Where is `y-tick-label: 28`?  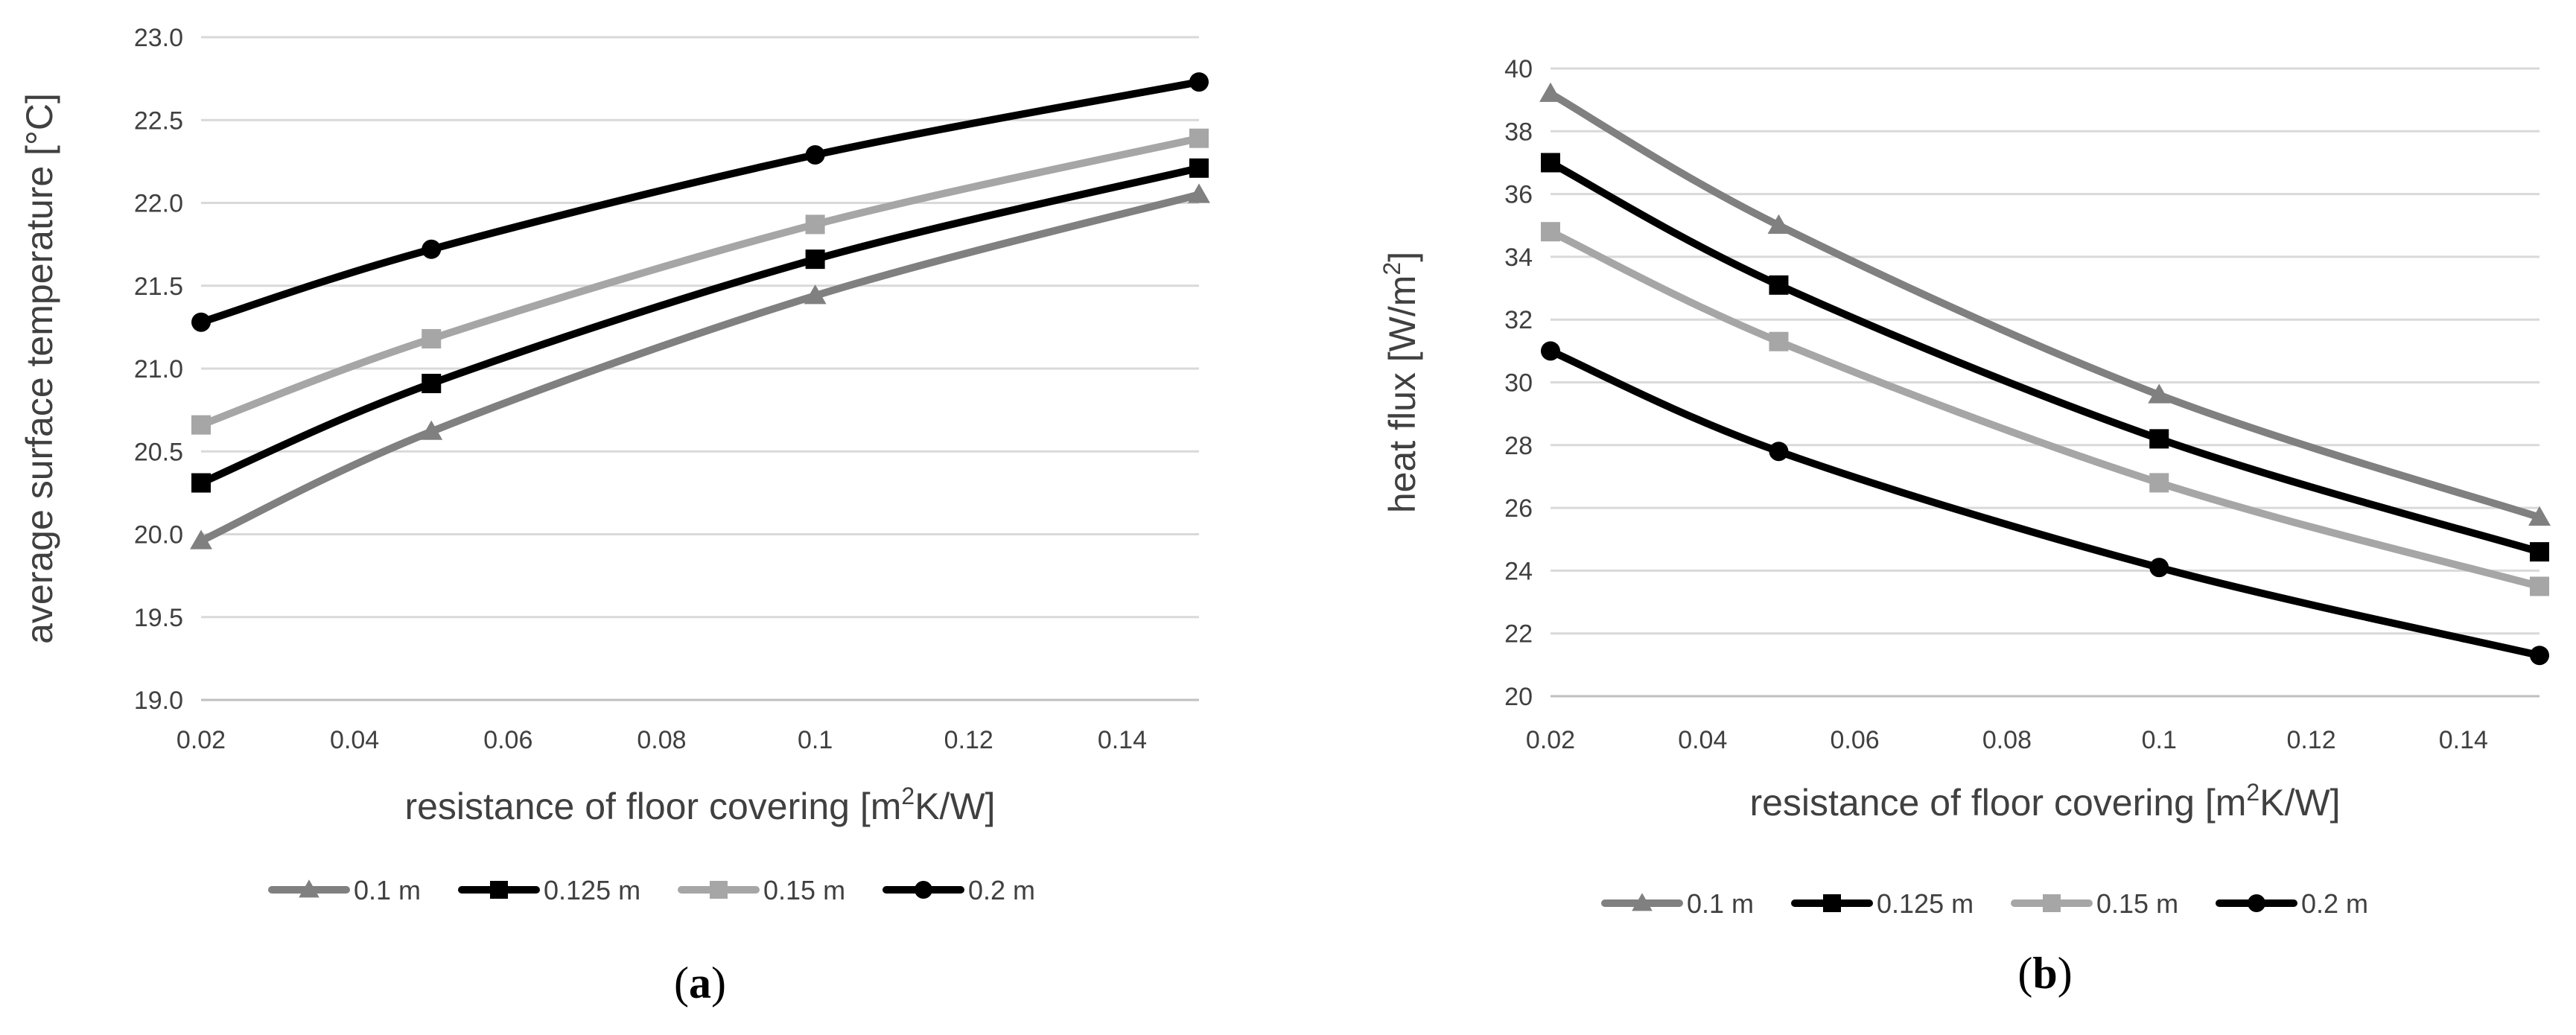
y-tick-label: 28 is located at coordinates (1518, 446).